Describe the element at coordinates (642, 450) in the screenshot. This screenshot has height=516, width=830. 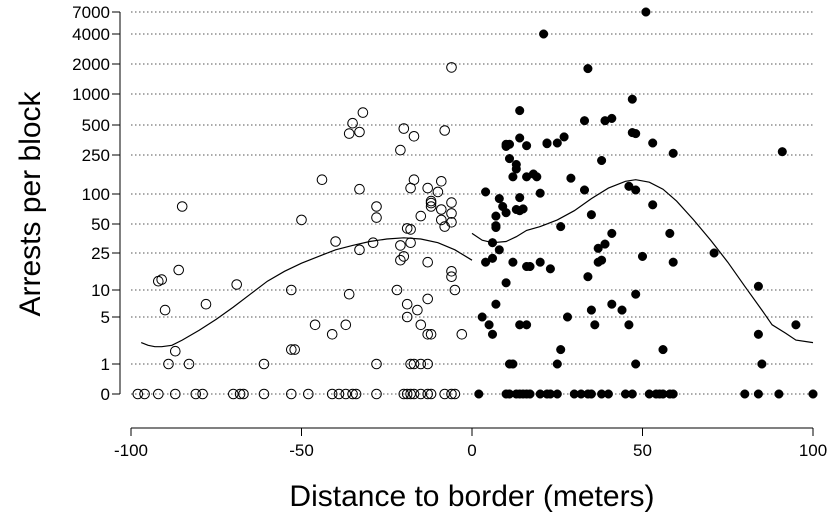
I see `x-tick-label: 50` at that location.